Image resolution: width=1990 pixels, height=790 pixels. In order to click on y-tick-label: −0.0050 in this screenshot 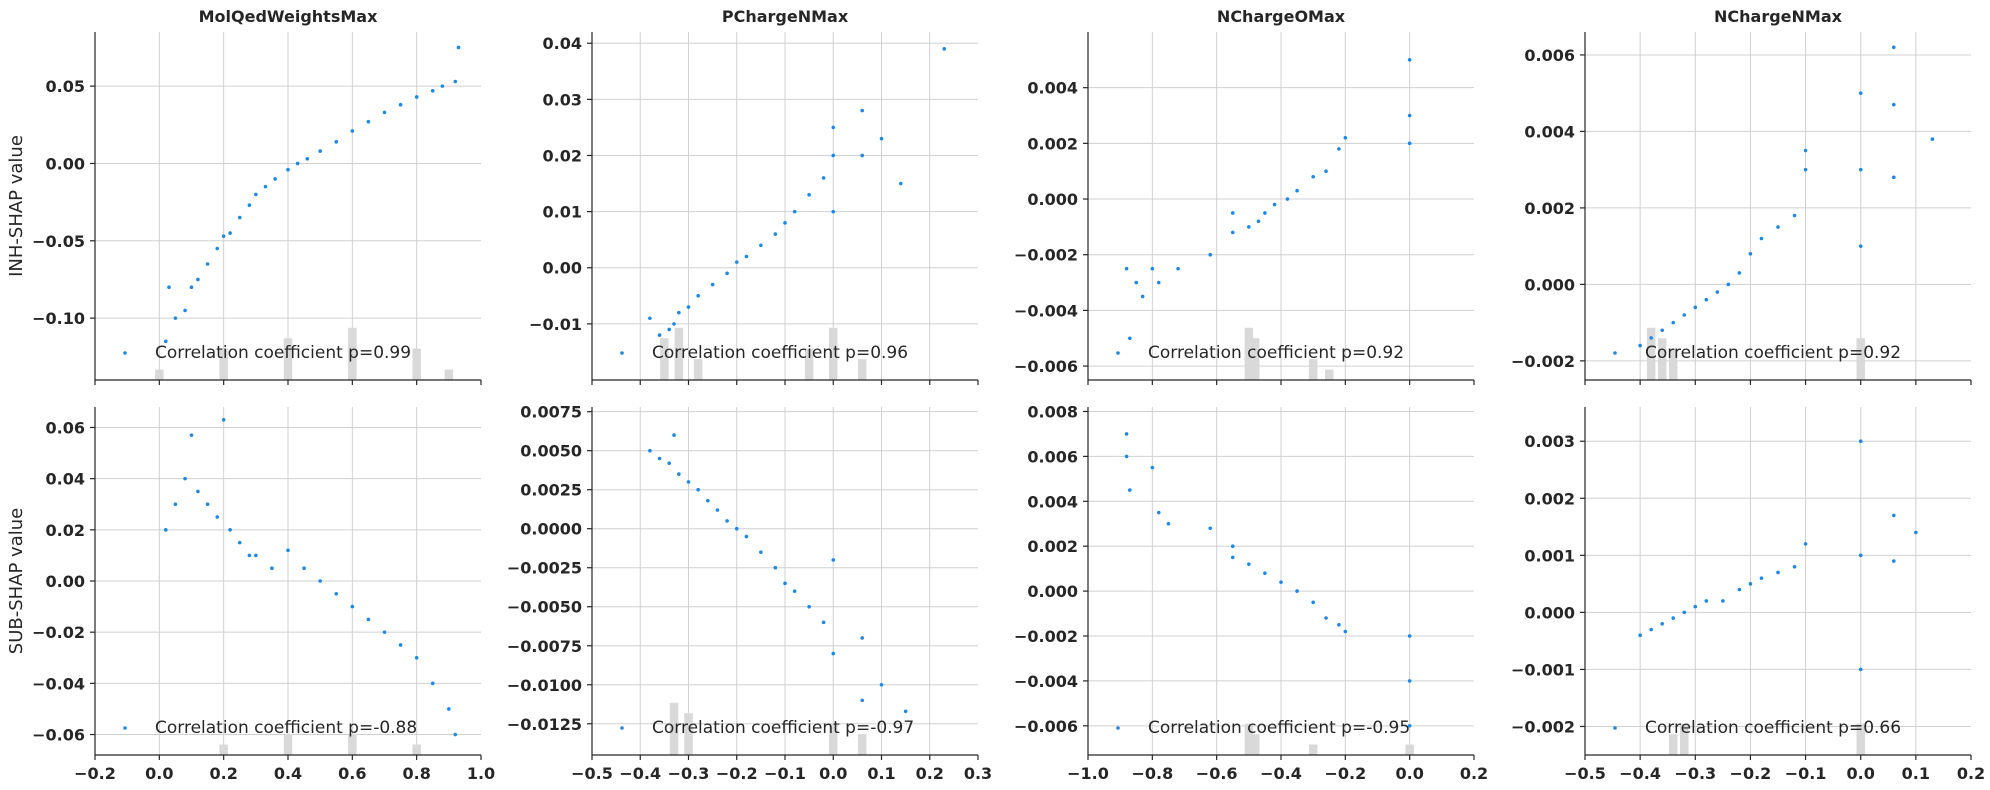, I will do `click(544, 607)`.